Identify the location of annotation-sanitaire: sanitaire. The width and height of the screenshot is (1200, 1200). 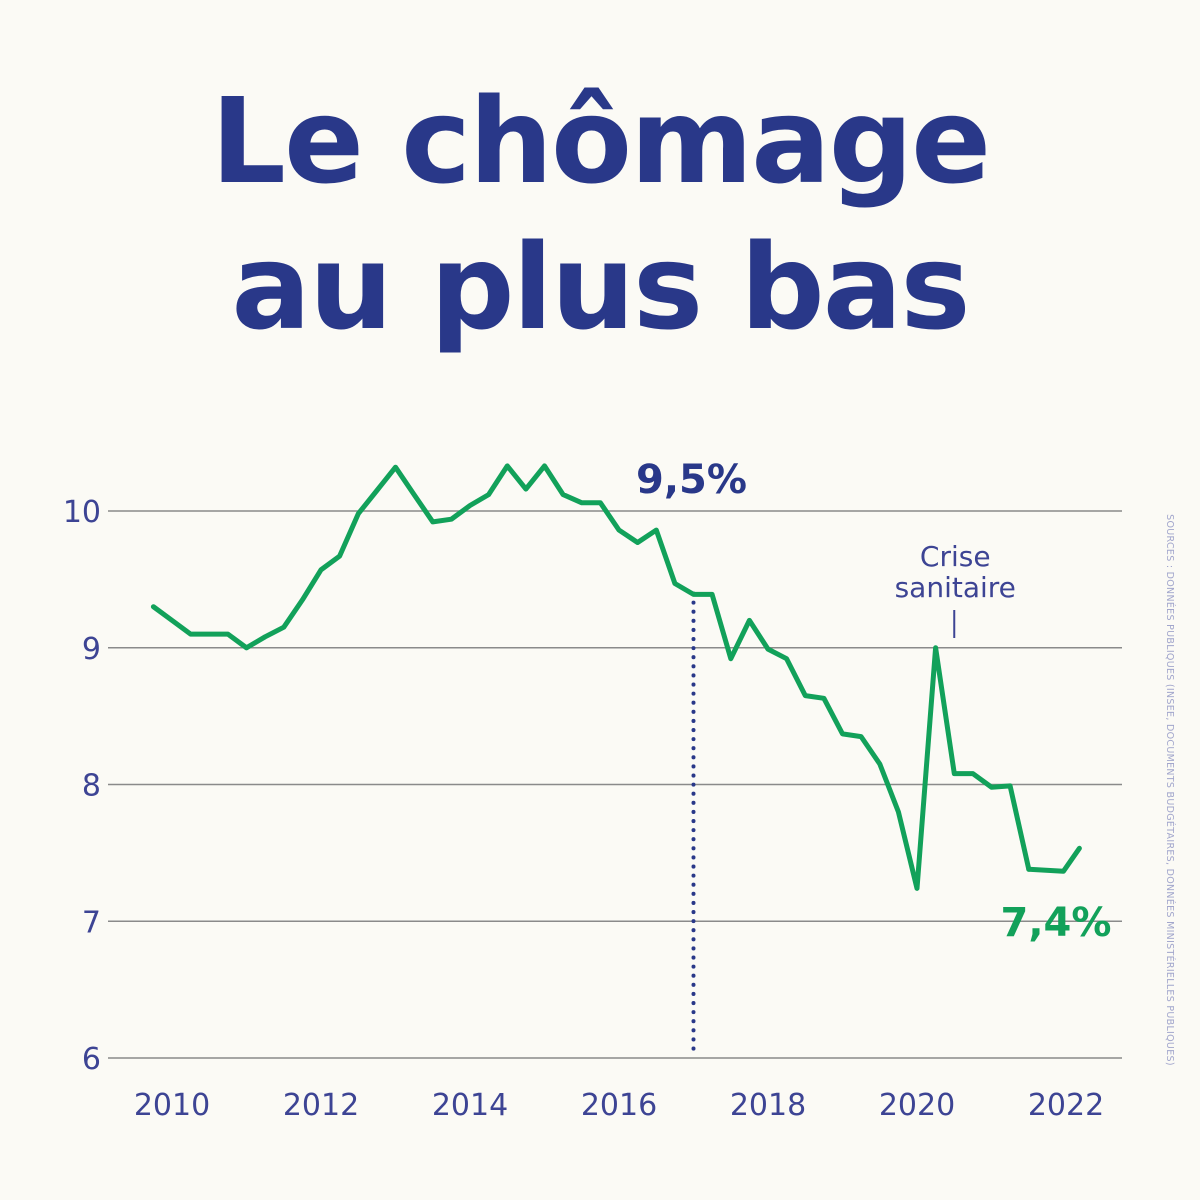
(955, 587).